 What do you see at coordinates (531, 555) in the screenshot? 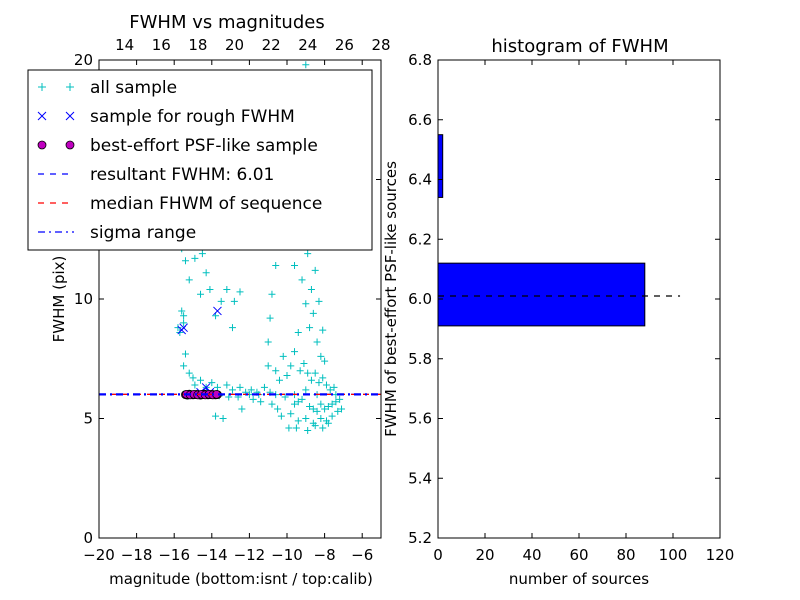
I see `right-x-tick-label: 40` at bounding box center [531, 555].